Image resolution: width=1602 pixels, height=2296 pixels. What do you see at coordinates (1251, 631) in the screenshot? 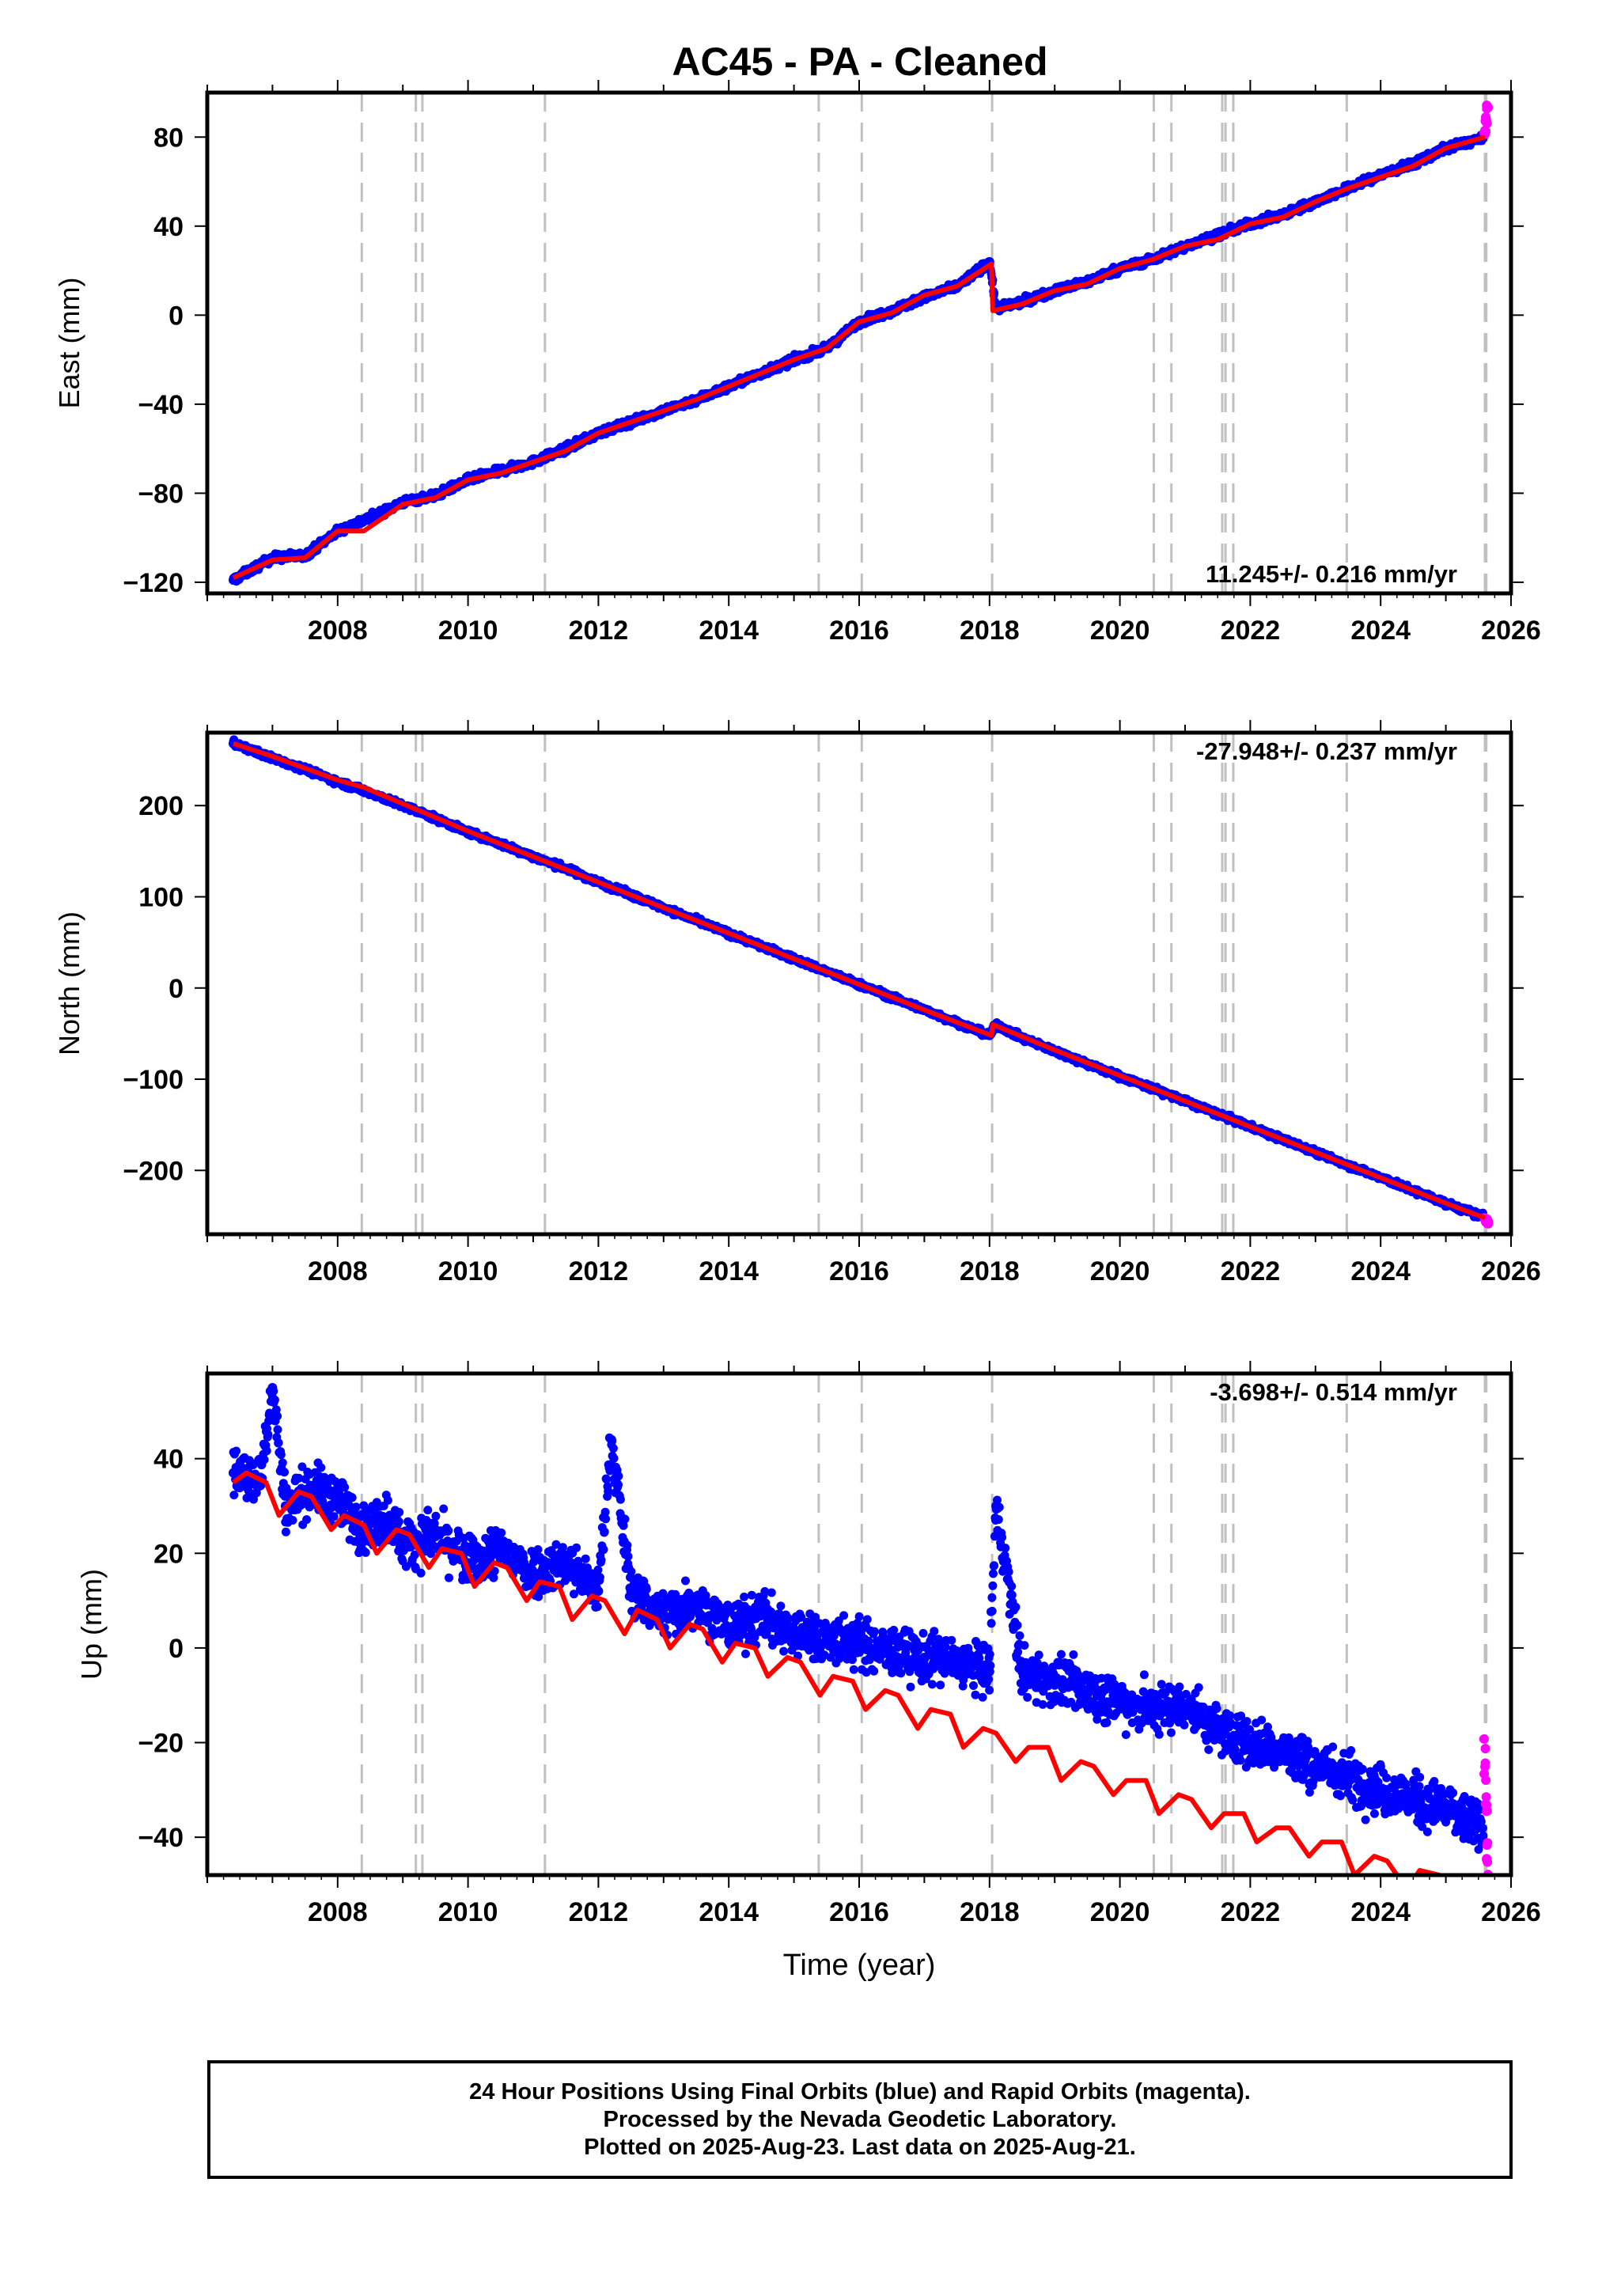
I see `x-tick-label: 2022` at bounding box center [1251, 631].